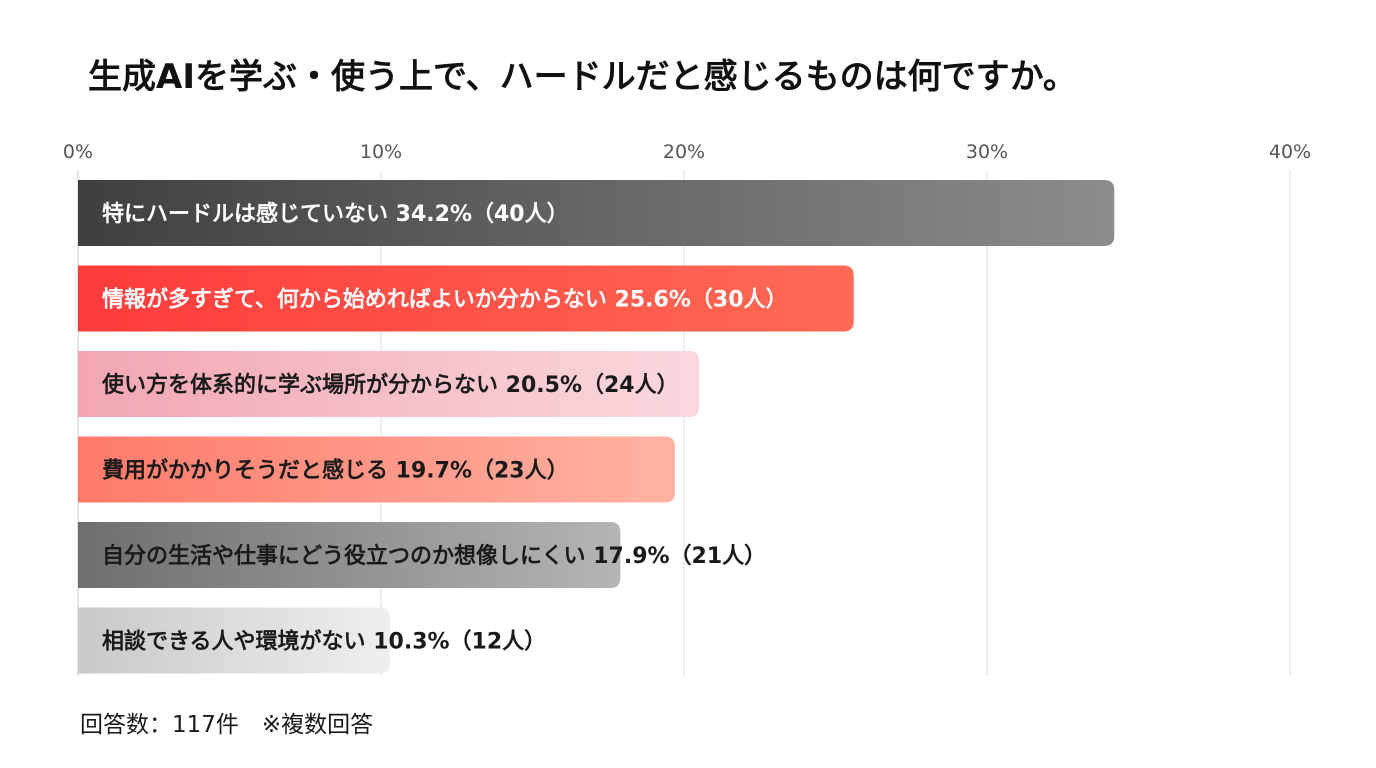 This screenshot has height=768, width=1376. What do you see at coordinates (381, 152) in the screenshot?
I see `tick-label: 10%` at bounding box center [381, 152].